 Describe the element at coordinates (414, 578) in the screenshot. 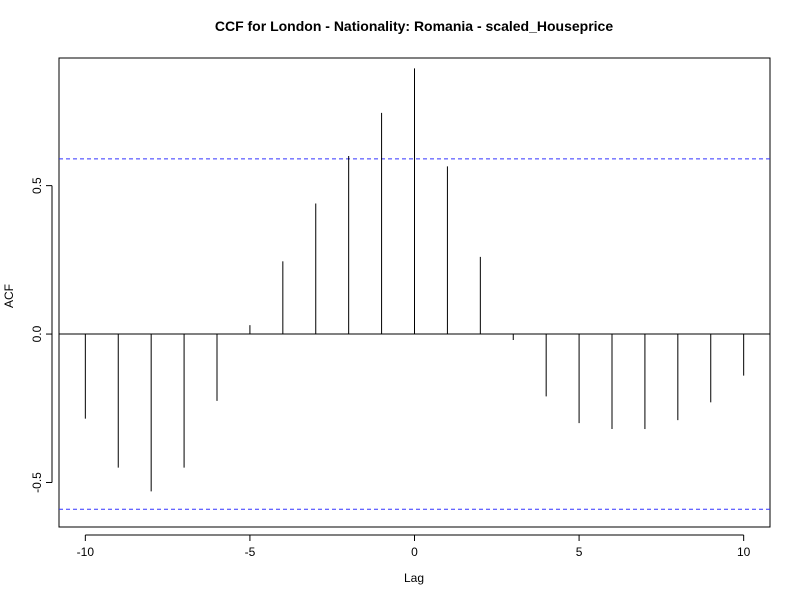

I see `x-axis-label: Lag` at that location.